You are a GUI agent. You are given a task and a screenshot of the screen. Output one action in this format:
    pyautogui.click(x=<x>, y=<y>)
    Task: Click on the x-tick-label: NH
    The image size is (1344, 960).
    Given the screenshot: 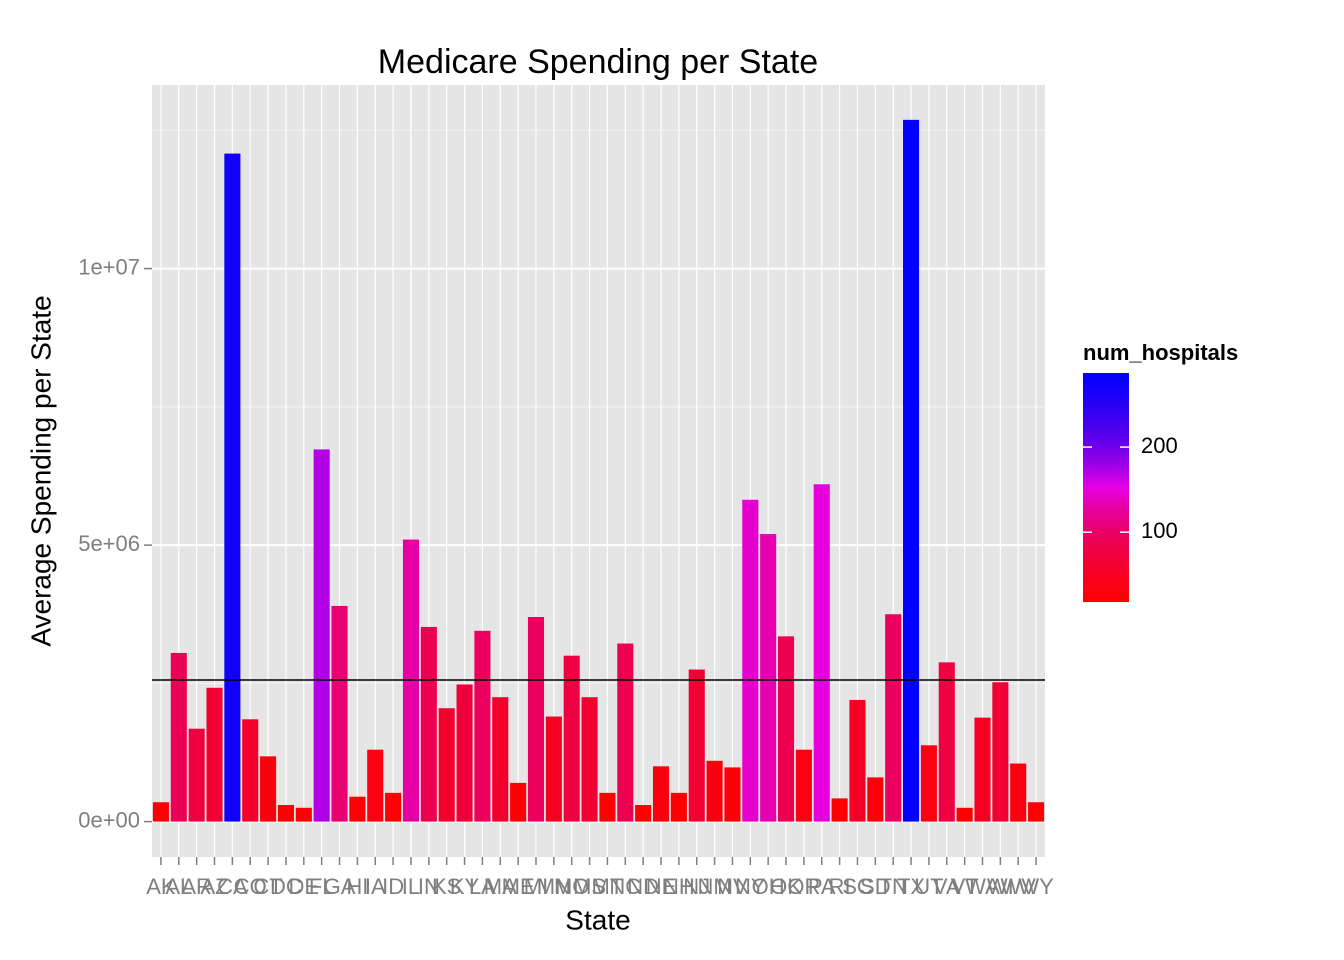 What is the action you would take?
    pyautogui.click(x=679, y=886)
    